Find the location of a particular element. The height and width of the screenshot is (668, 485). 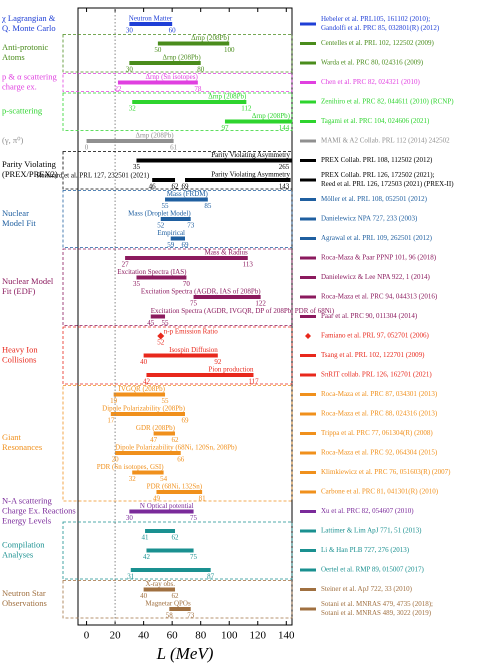

reference: Hebeler et al. PRL105, 161102 (2010); is located at coordinates (375, 19).